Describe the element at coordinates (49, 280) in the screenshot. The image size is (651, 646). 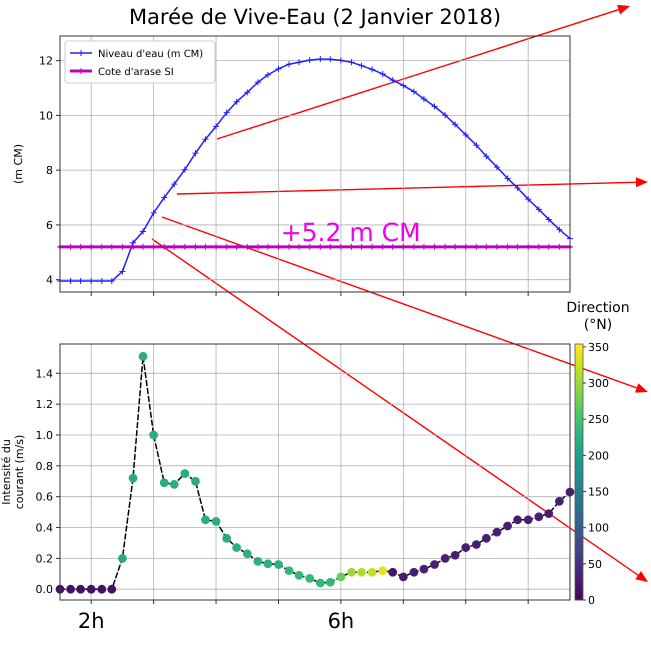
I see `y-tick-label: 4` at that location.